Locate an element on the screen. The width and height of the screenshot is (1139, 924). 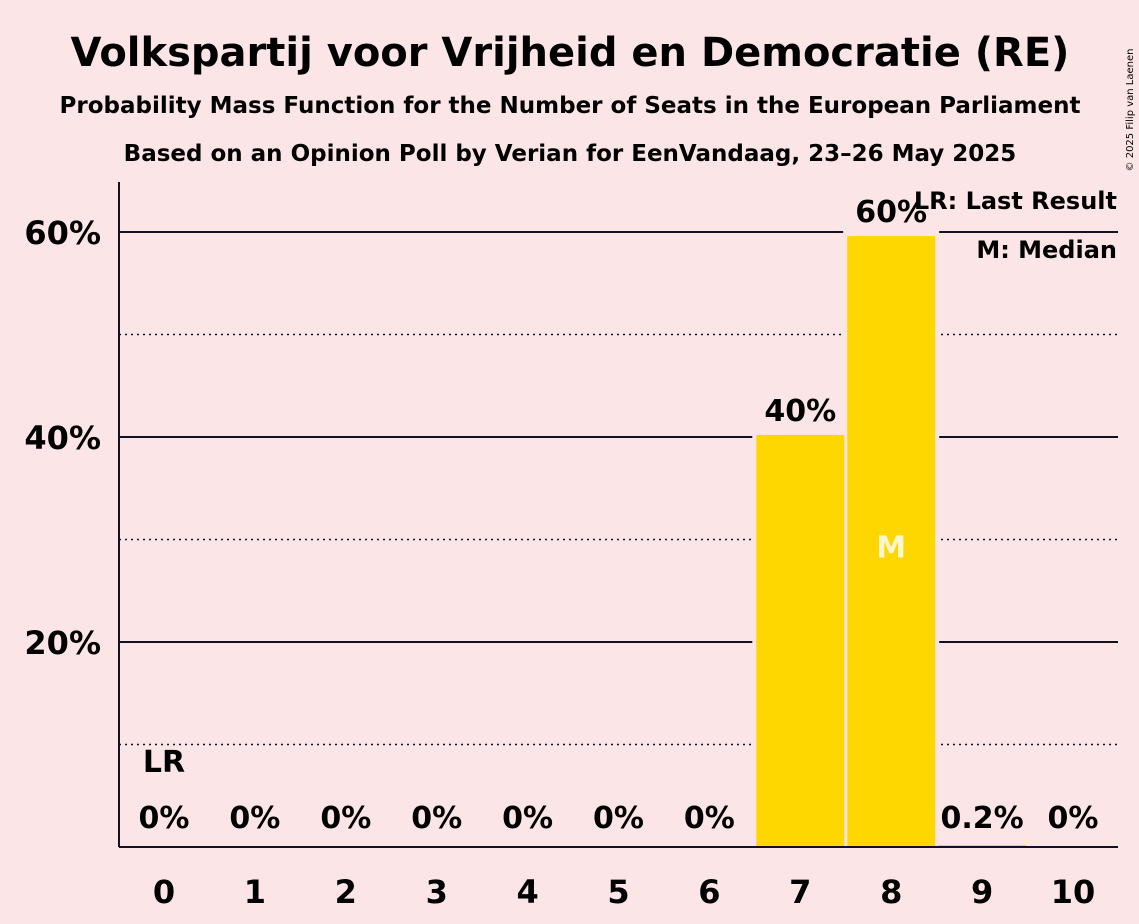
data-label: 0.2% is located at coordinates (981, 818).